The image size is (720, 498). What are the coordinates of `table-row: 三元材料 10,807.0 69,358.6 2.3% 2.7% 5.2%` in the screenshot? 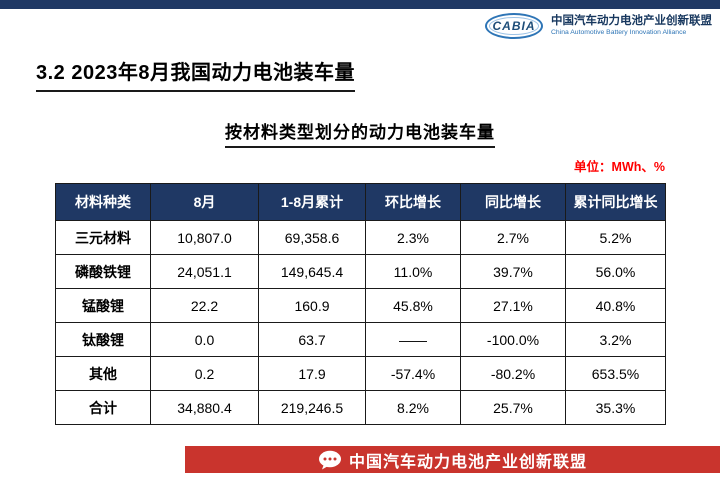 It's located at (360, 237).